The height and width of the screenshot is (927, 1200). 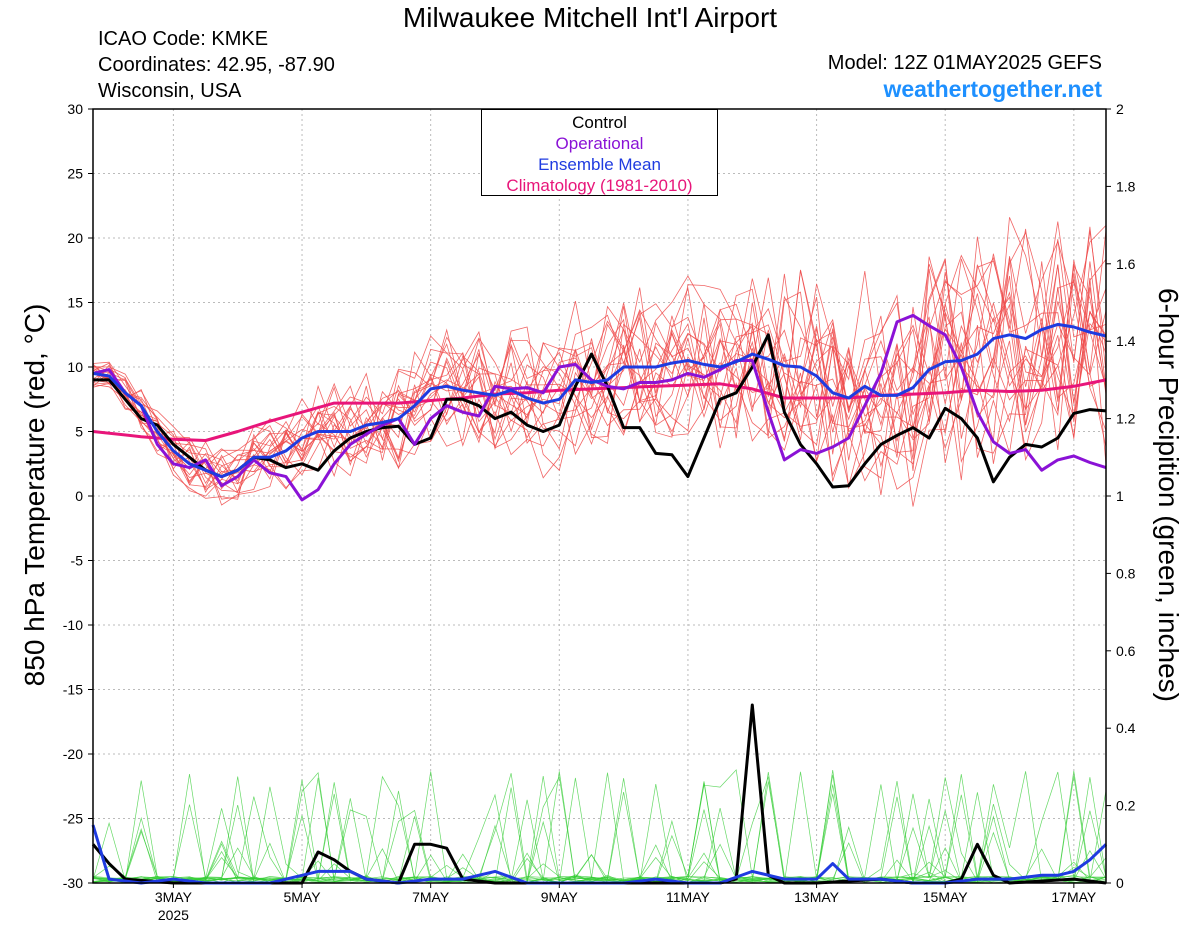 What do you see at coordinates (73, 883) in the screenshot?
I see `y-left-tick-label: -30` at bounding box center [73, 883].